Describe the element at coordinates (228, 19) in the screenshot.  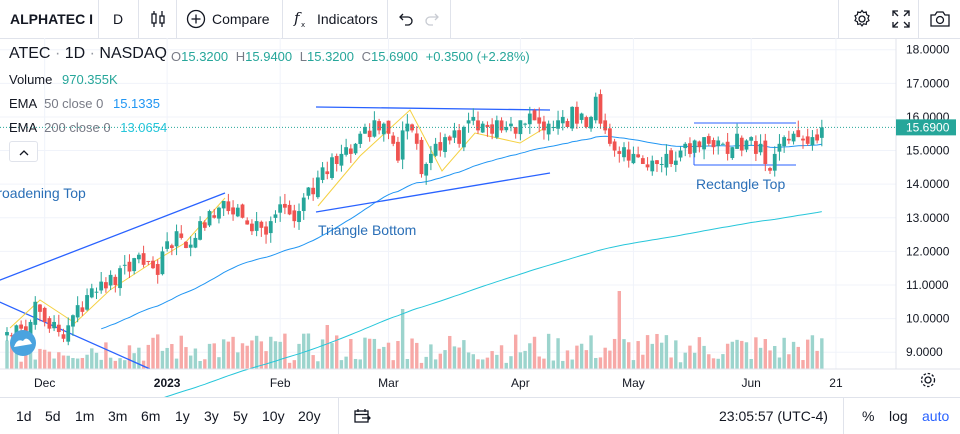
I see `compare-button: Compare` at that location.